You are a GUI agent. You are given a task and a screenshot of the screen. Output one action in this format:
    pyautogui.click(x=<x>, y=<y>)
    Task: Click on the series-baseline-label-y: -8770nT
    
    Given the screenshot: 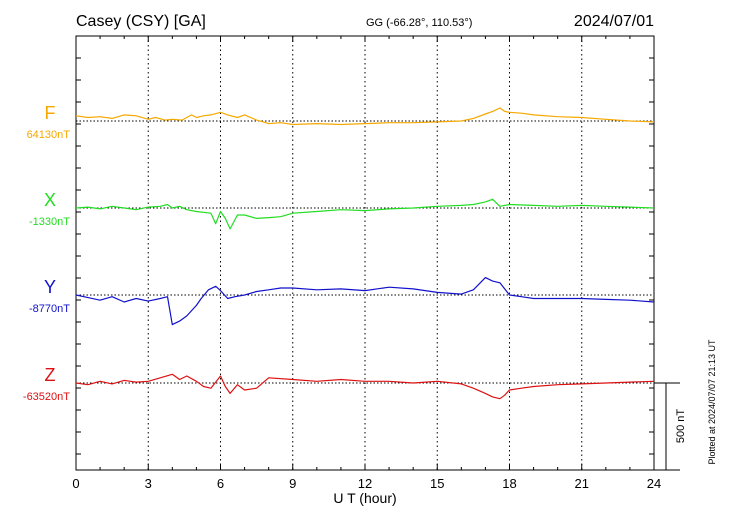 What is the action you would take?
    pyautogui.click(x=49, y=309)
    